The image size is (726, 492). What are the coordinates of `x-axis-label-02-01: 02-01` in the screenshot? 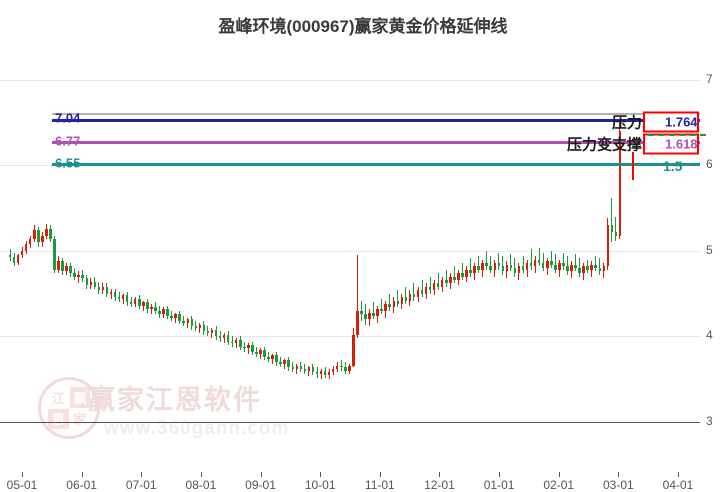 It's located at (559, 485).